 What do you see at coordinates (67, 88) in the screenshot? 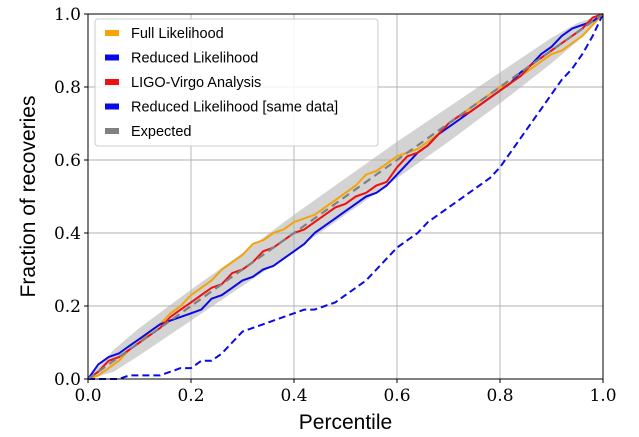
I see `y-tick-label: 0.8` at bounding box center [67, 88].